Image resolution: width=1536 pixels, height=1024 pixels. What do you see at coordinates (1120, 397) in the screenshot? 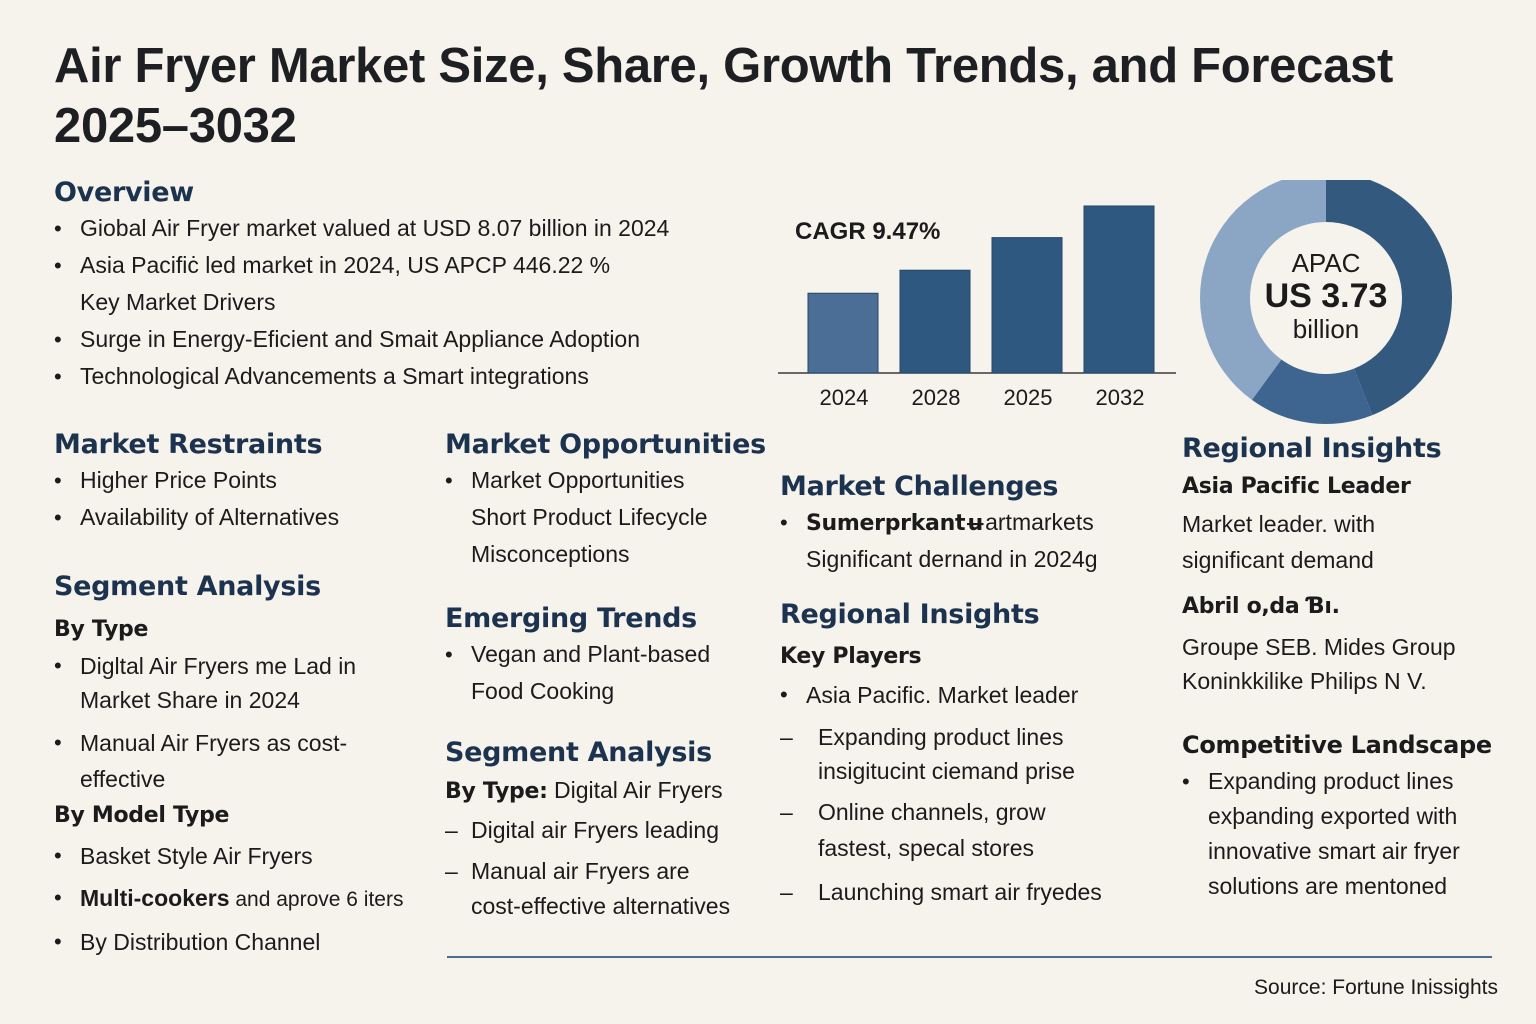
I see `x-tick-label: 2032` at bounding box center [1120, 397].